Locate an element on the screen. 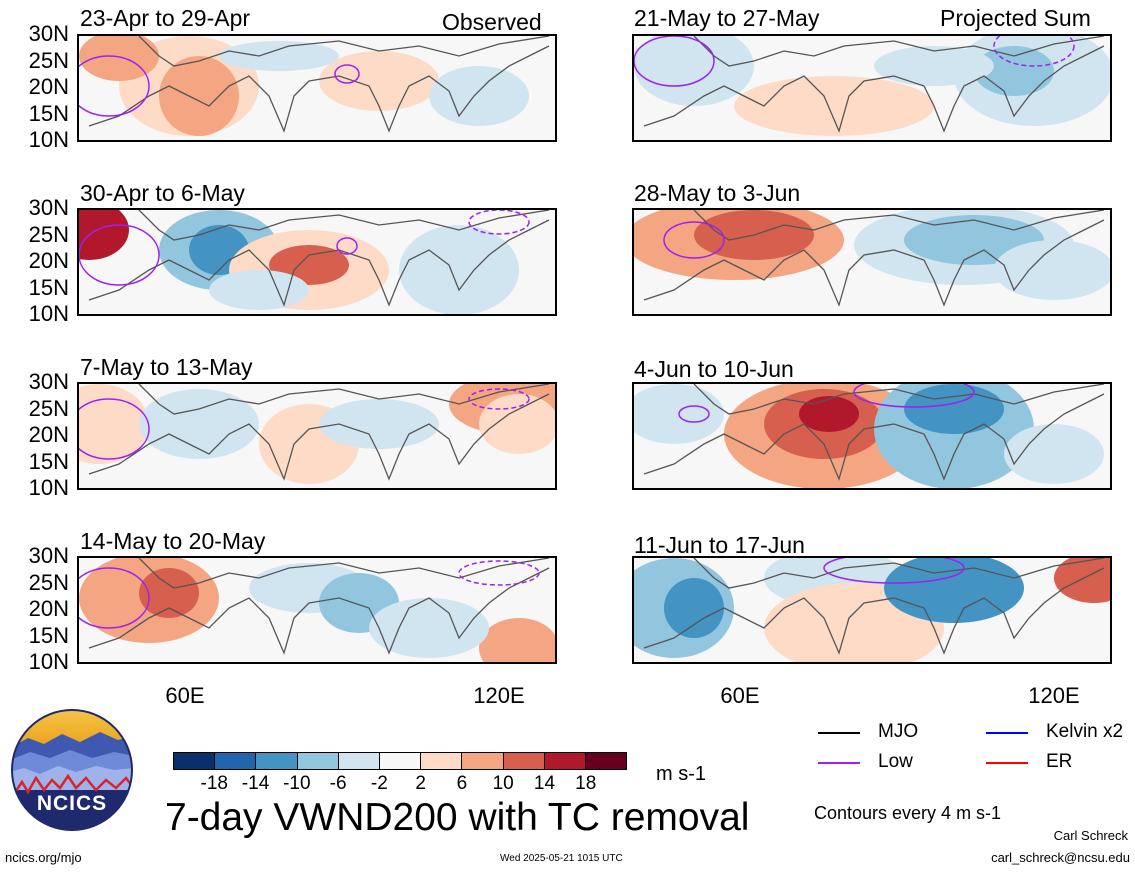 This screenshot has width=1135, height=872. colorbar-tick-label: -14 is located at coordinates (255, 783).